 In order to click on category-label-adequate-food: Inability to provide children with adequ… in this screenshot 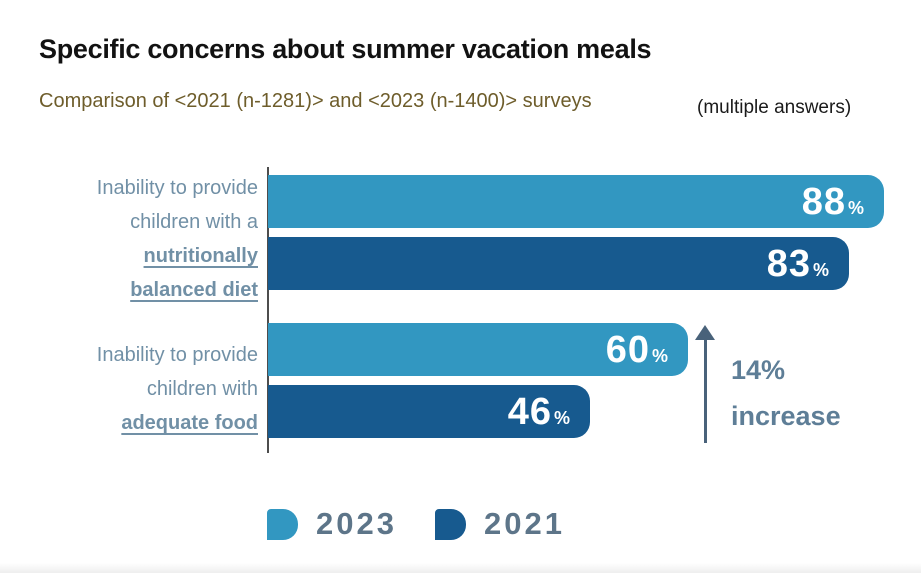, I will do `click(144, 389)`.